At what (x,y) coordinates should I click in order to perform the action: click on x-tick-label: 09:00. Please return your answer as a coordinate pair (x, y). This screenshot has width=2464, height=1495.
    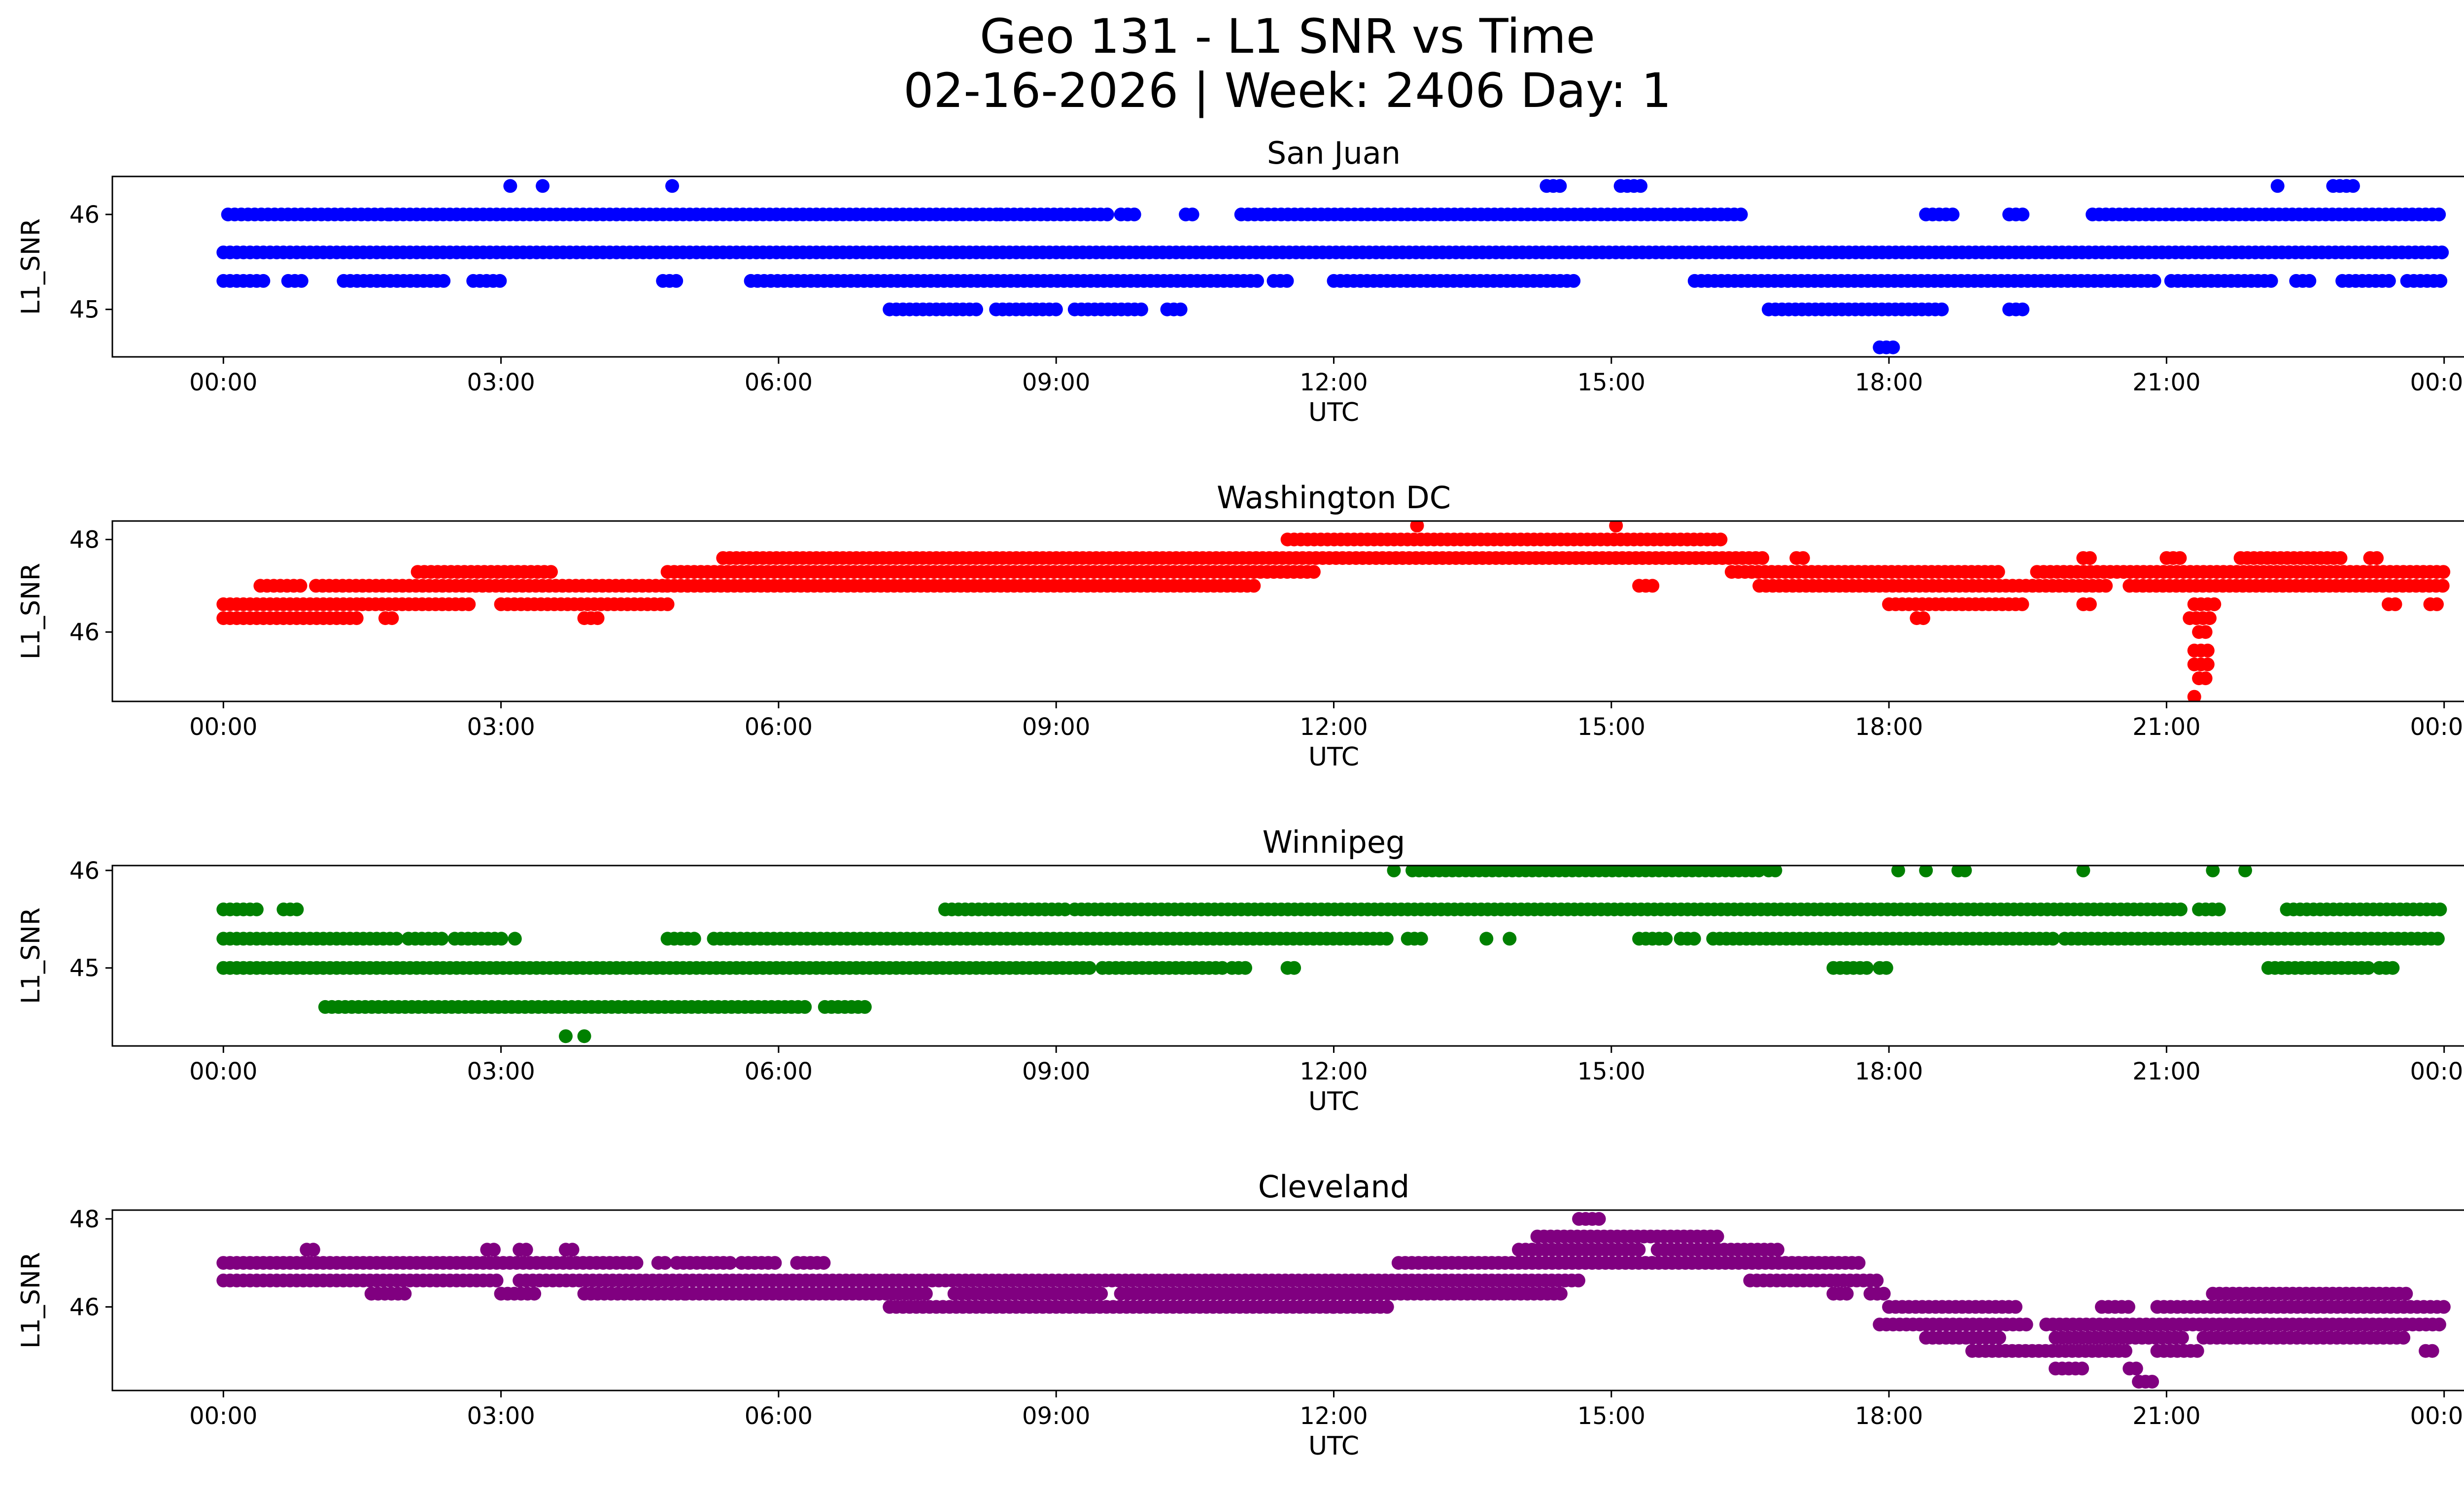
    Looking at the image, I should click on (1056, 727).